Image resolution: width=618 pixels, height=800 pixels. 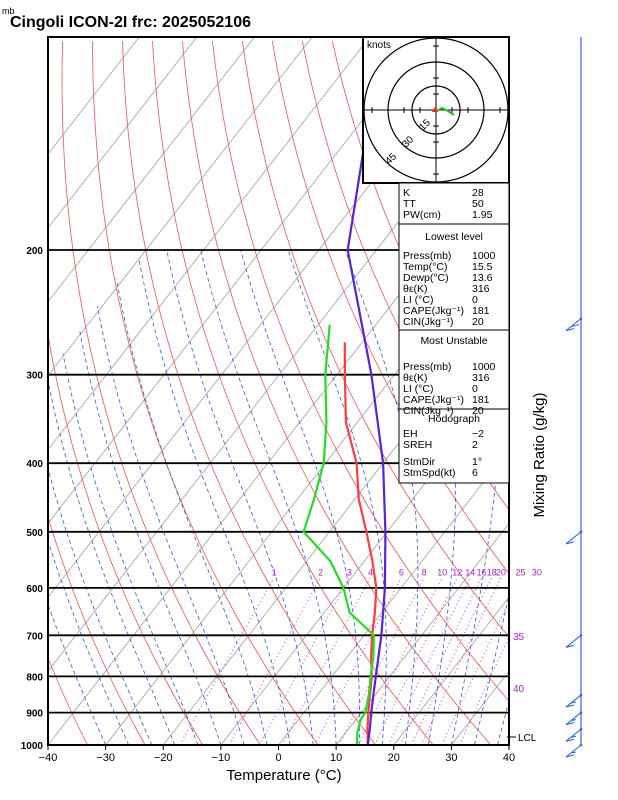 What do you see at coordinates (336, 758) in the screenshot?
I see `x-tick-label: 10` at bounding box center [336, 758].